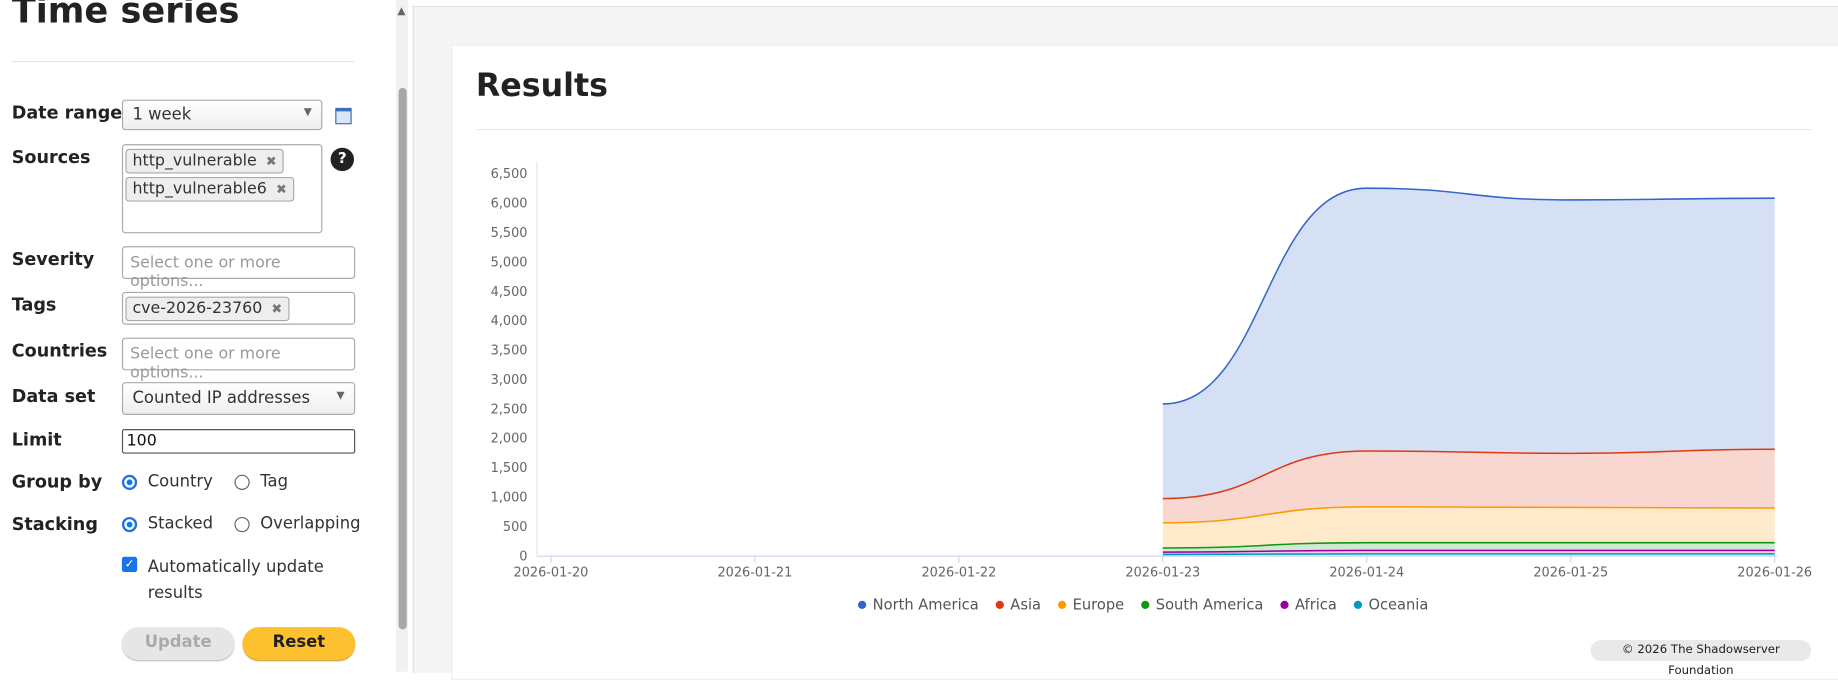  What do you see at coordinates (53, 259) in the screenshot?
I see `label: Severity` at bounding box center [53, 259].